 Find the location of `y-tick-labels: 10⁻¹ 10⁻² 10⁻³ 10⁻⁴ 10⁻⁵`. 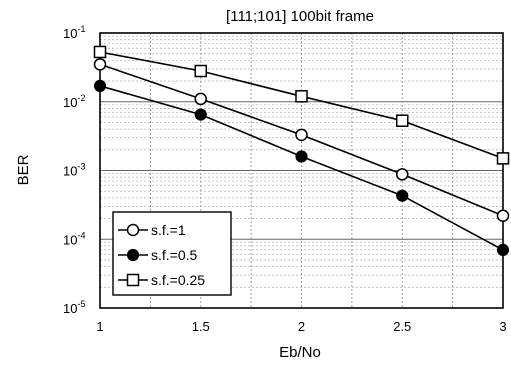

y-tick-labels: 10⁻¹ 10⁻² 10⁻³ 10⁻⁴ 10⁻⁵ is located at coordinates (74, 170).